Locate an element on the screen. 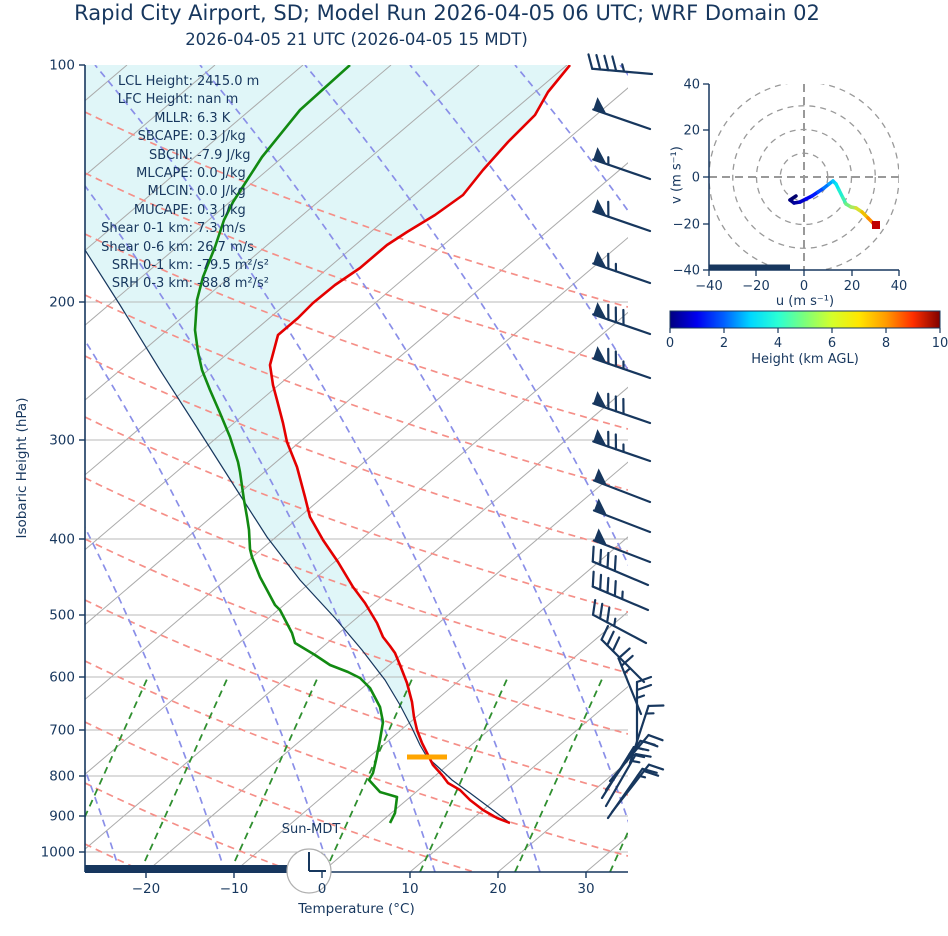 The image size is (948, 936). stat-label: SRH 0-1 km: is located at coordinates (152, 266).